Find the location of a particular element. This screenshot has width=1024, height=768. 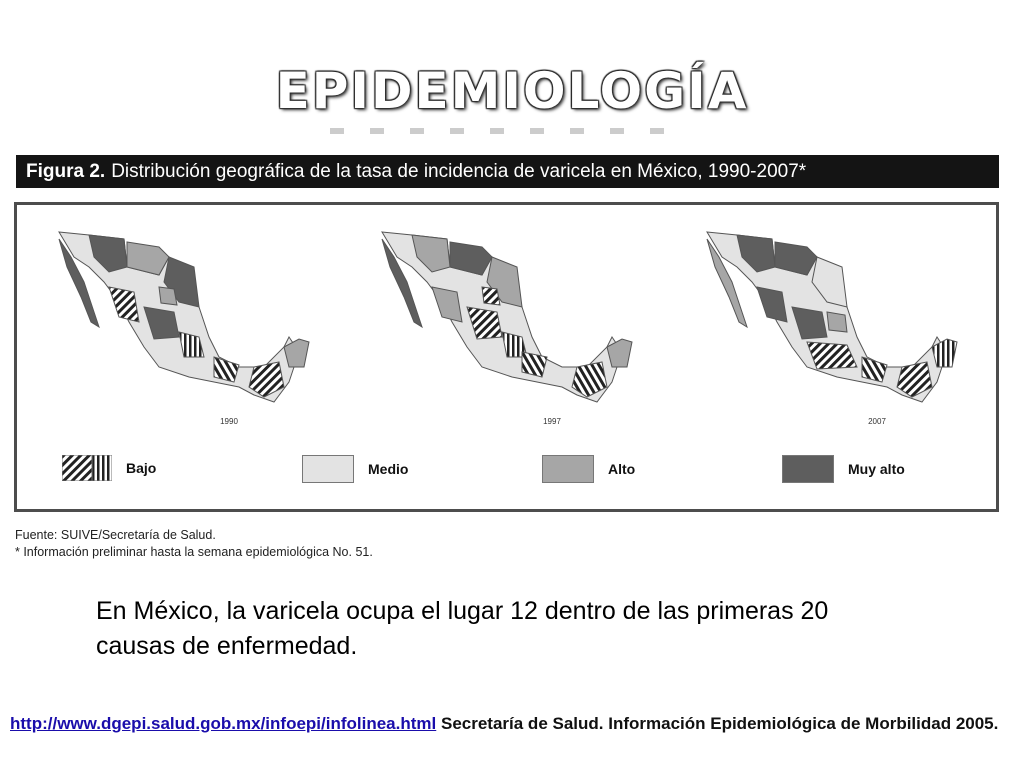

map-year-label: 1990 is located at coordinates (229, 421).